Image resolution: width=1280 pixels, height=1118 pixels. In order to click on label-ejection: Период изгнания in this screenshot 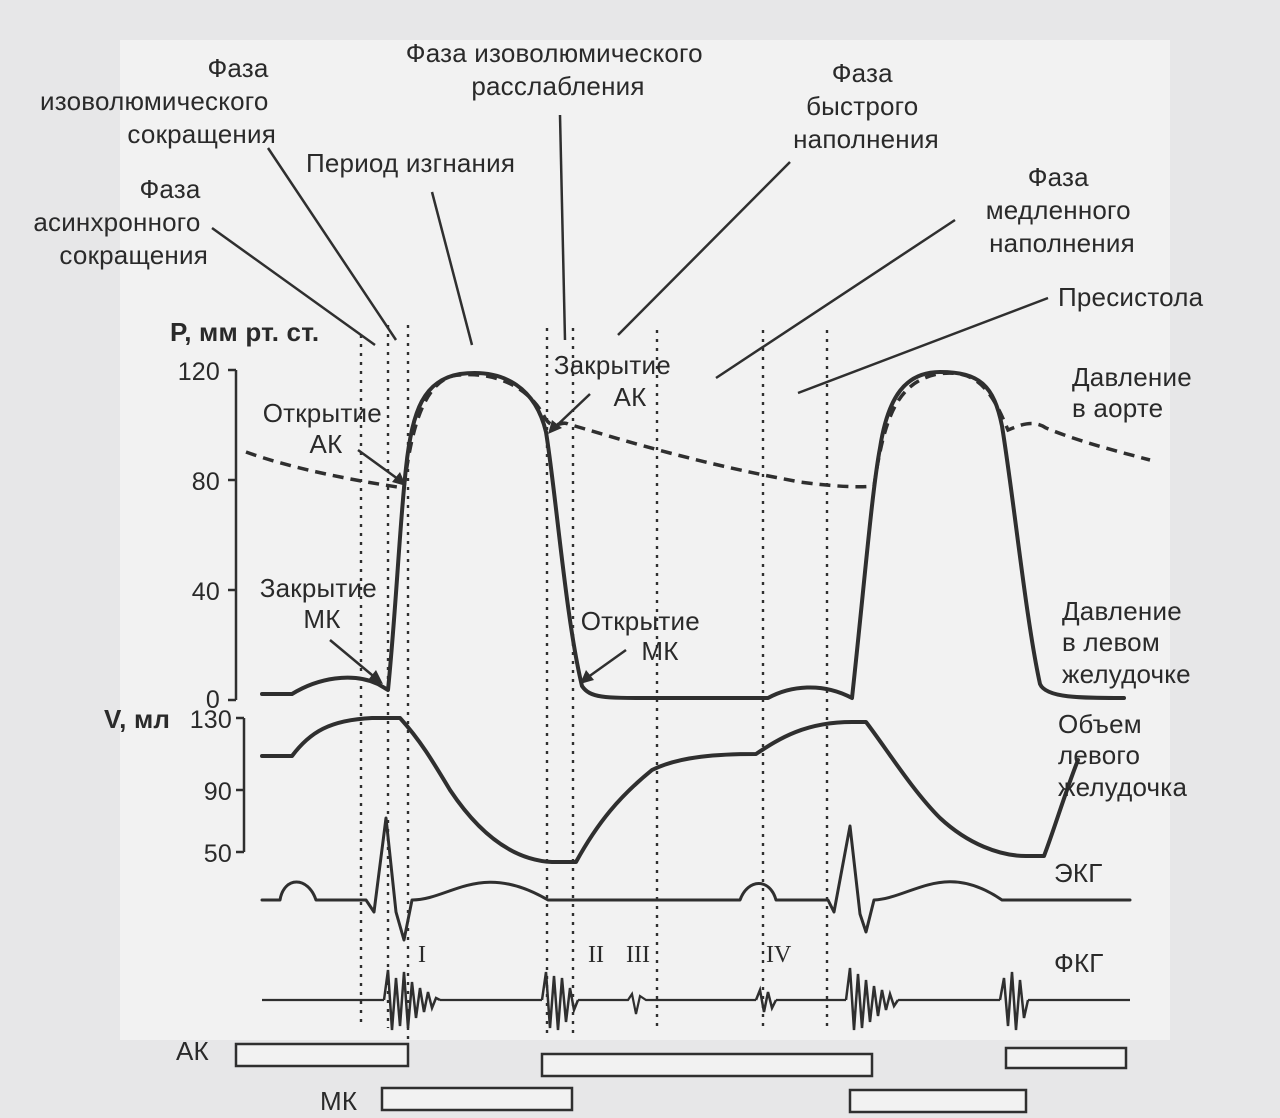, I will do `click(410, 163)`.